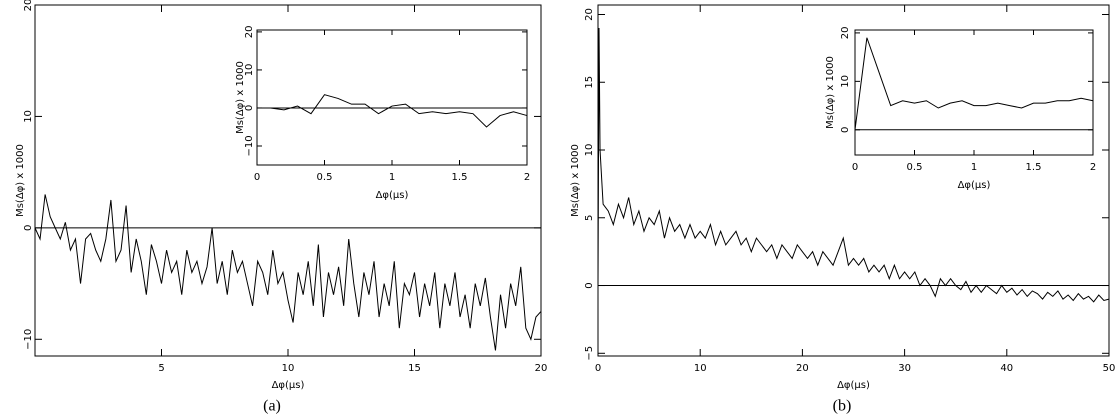  Describe the element at coordinates (589, 218) in the screenshot. I see `y-tick-label: 5` at that location.